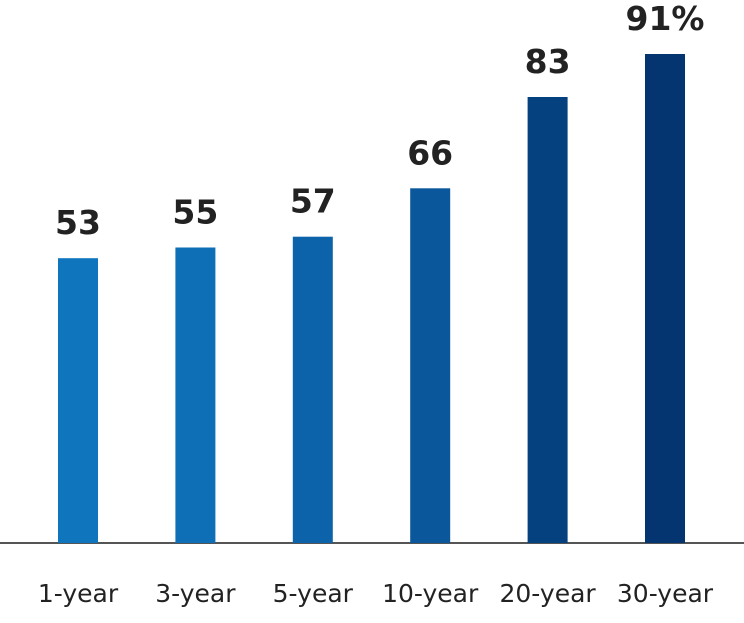 Image resolution: width=744 pixels, height=623 pixels. I want to click on value-label-30-year: 91%, so click(665, 19).